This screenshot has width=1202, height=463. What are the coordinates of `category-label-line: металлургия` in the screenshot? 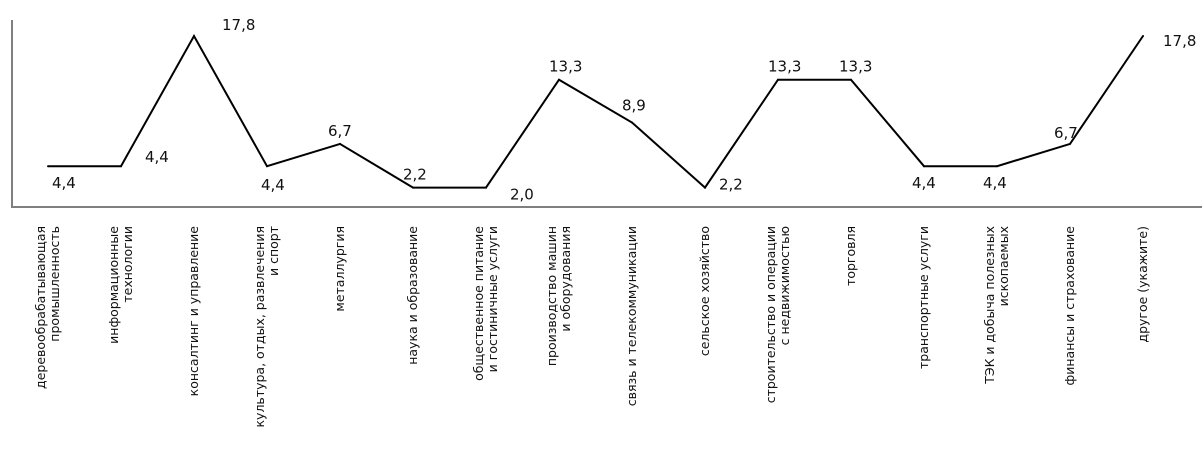 It's located at (339, 269).